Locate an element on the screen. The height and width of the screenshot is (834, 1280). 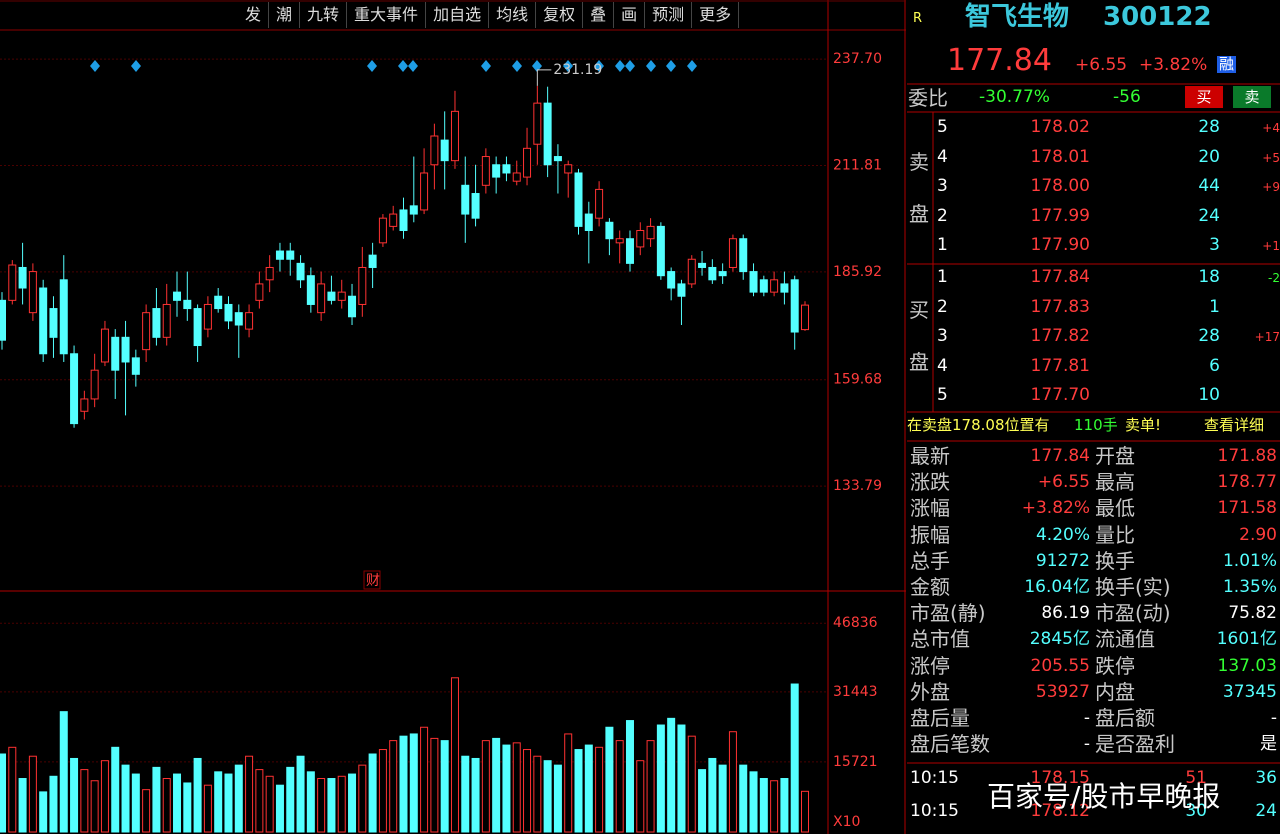
price: 177.84 is located at coordinates (1060, 277).